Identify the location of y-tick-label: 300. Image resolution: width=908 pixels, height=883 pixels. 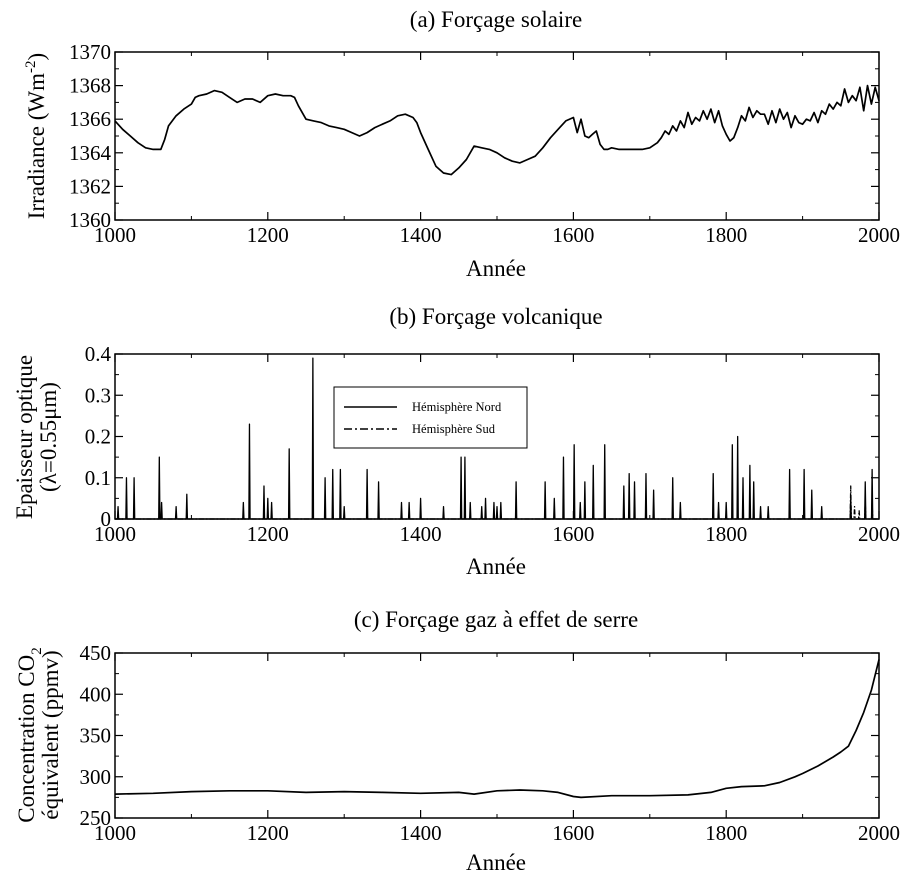
(96, 777).